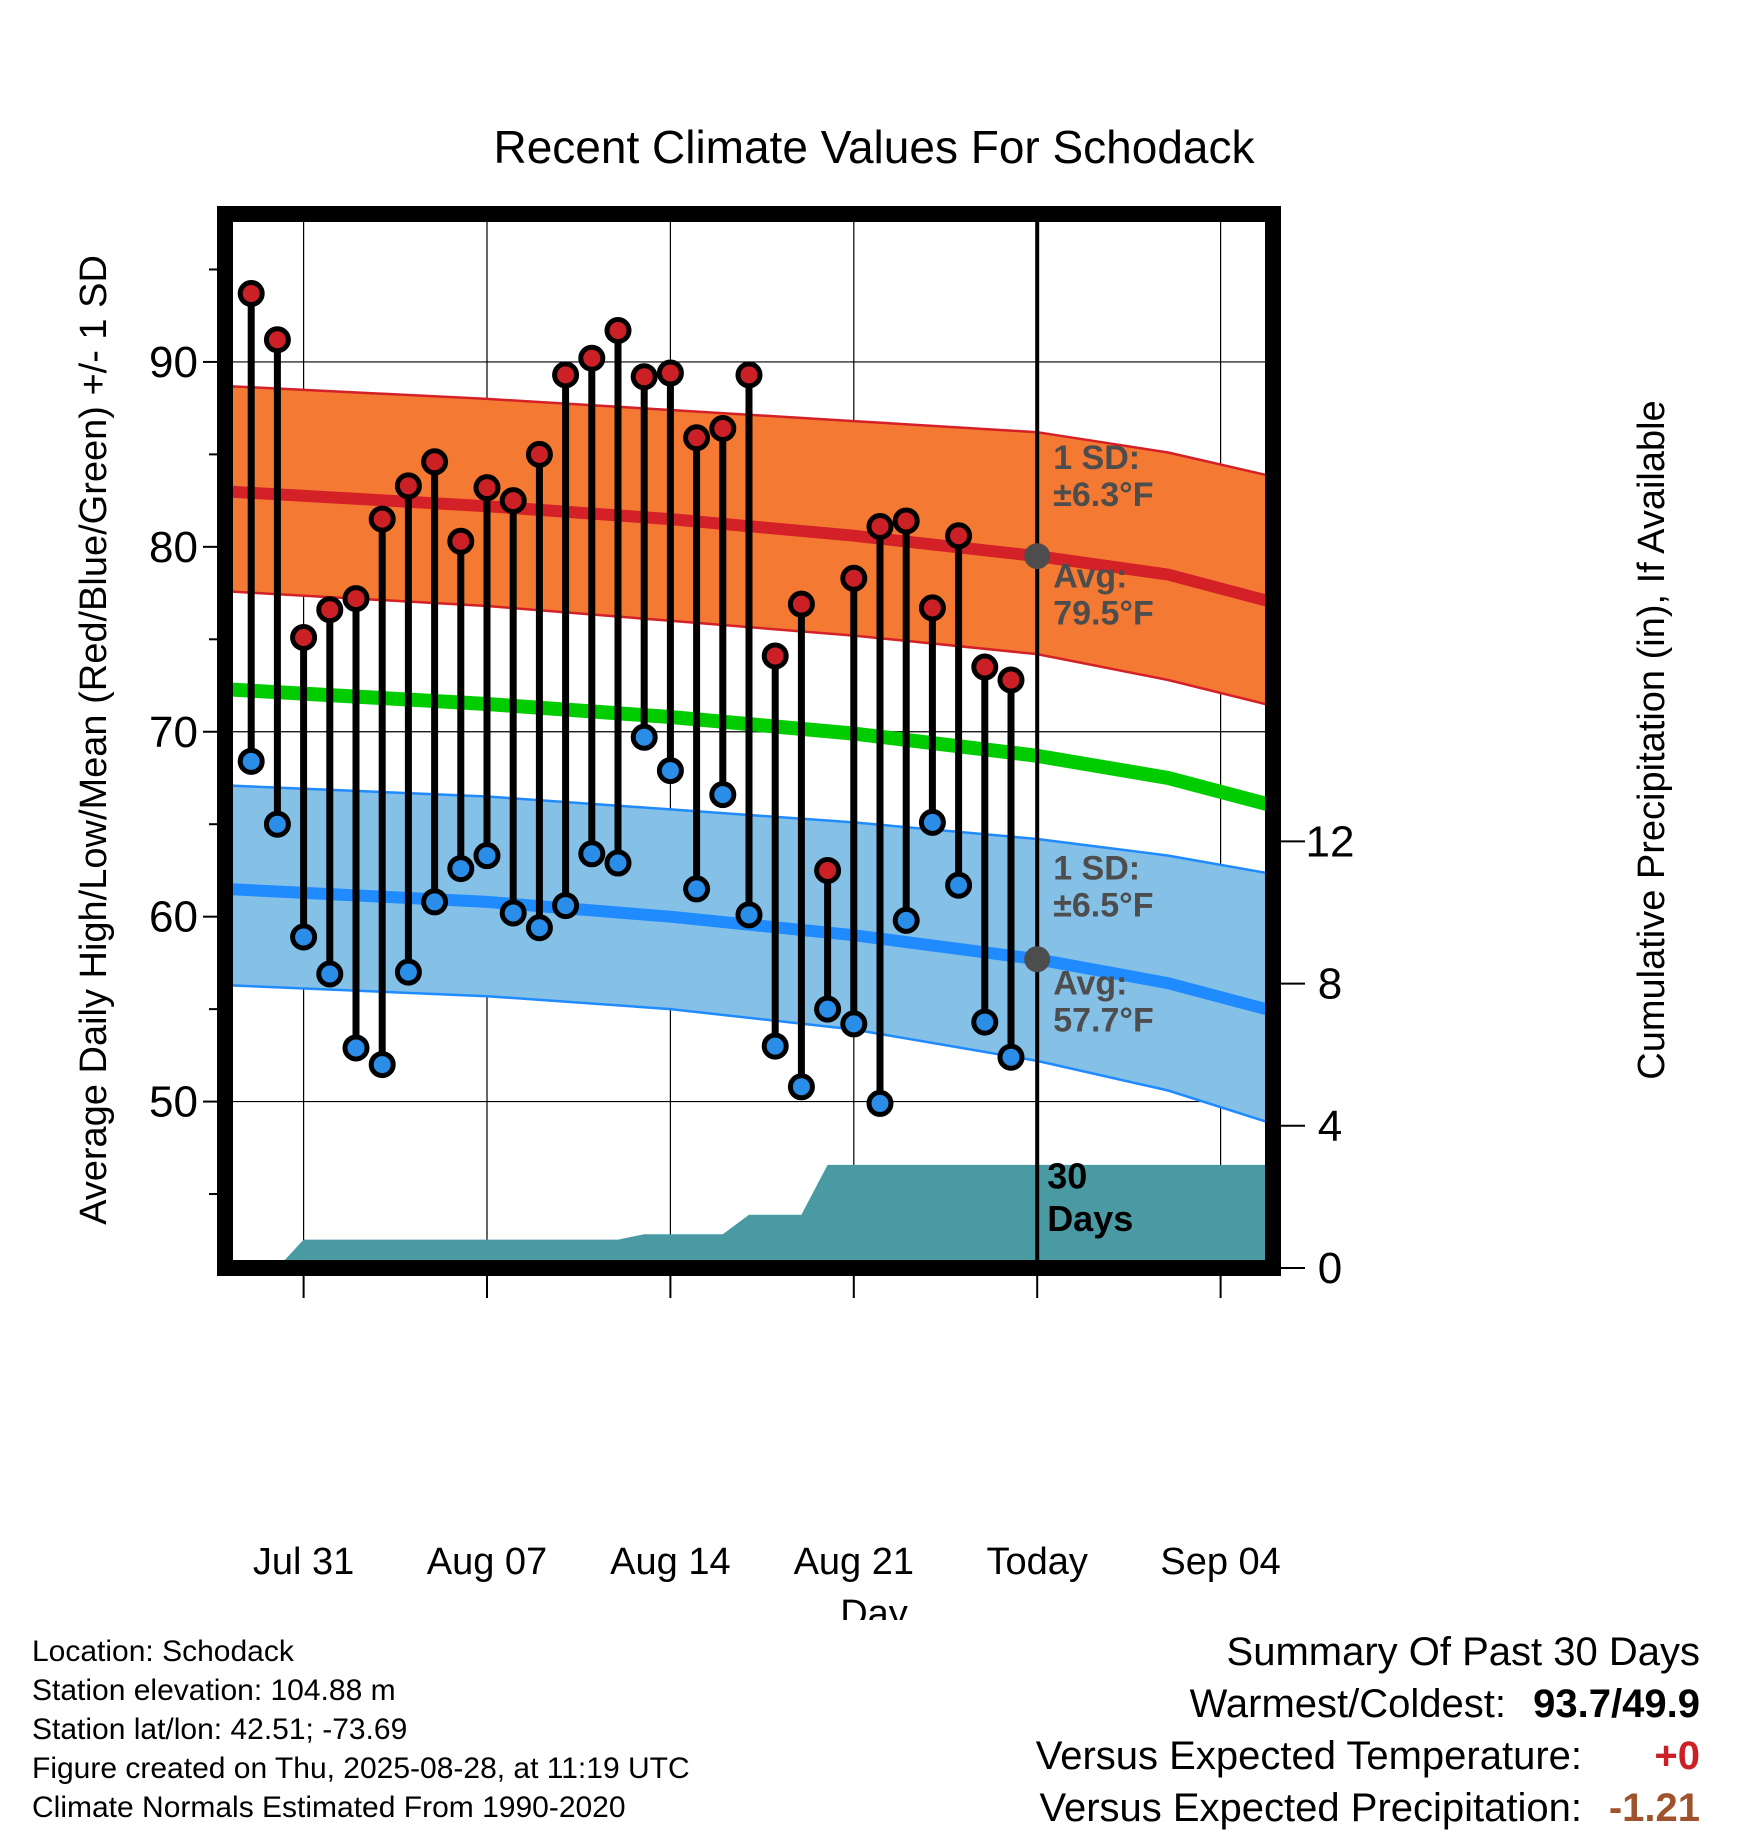 The image size is (1748, 1834). I want to click on high-sd-label: 1 SD:, so click(1096, 458).